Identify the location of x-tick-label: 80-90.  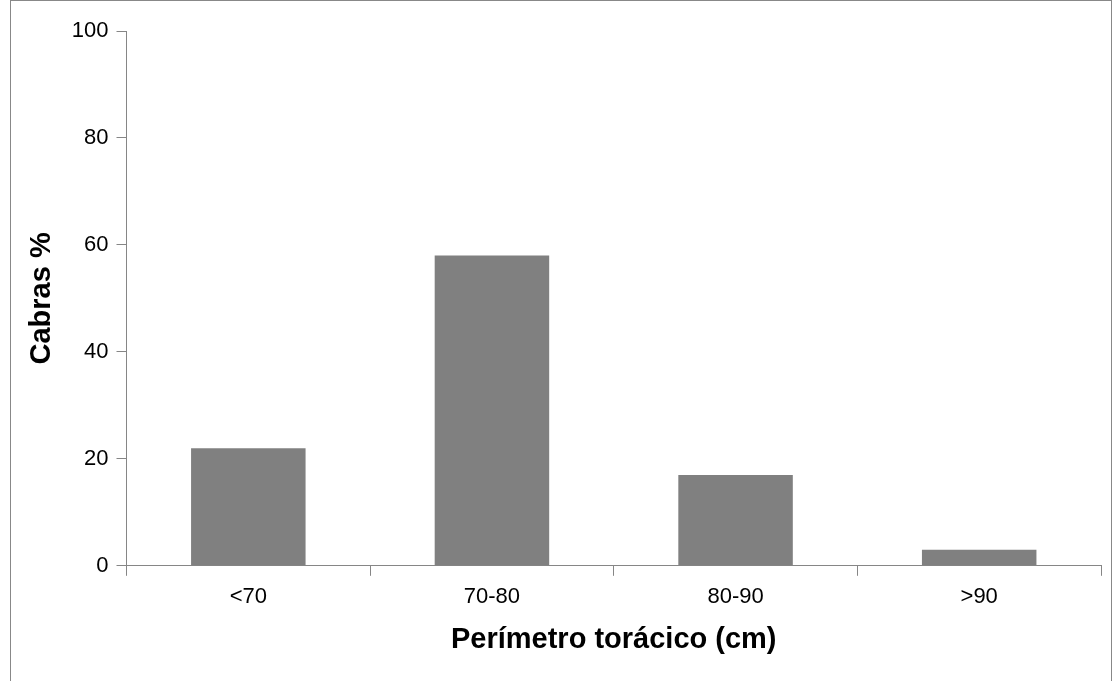
(735, 596).